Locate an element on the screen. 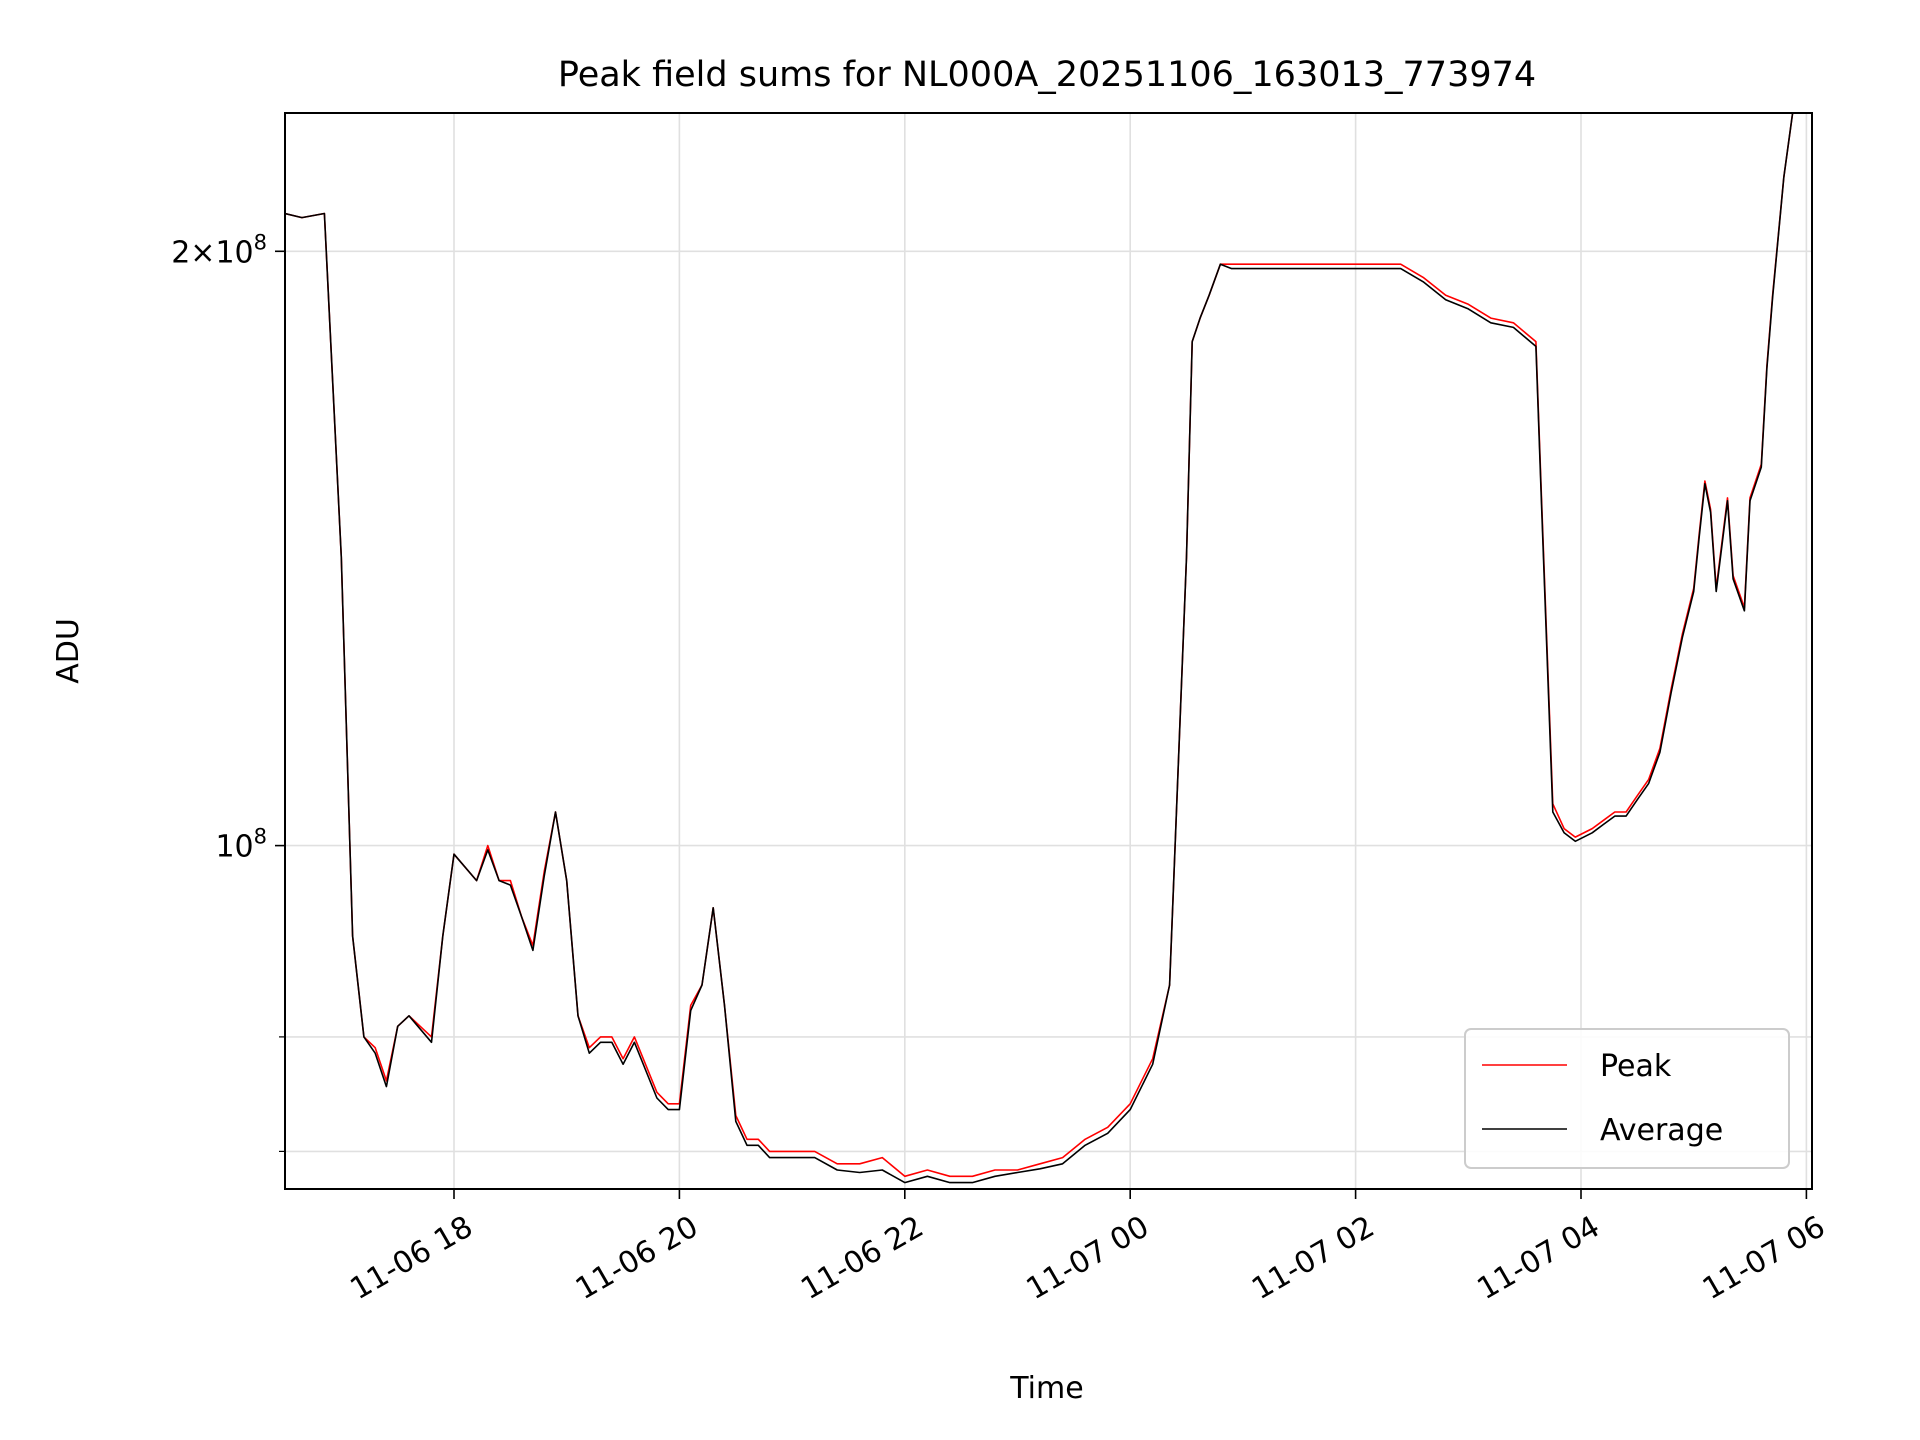 The height and width of the screenshot is (1440, 1920). y-axis-ticks: 108 2×108 is located at coordinates (228, 691).